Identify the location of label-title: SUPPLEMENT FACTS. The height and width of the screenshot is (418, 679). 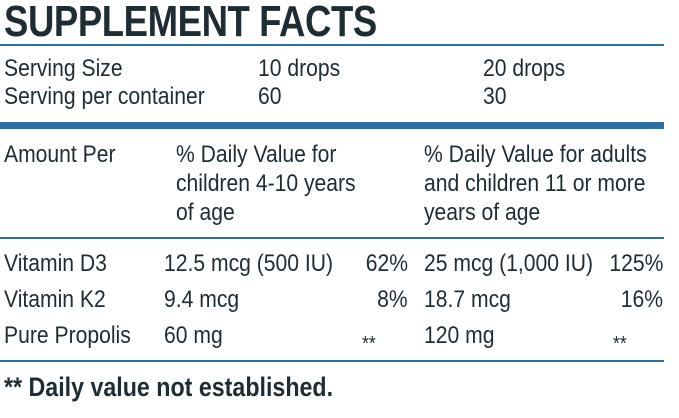
(190, 23).